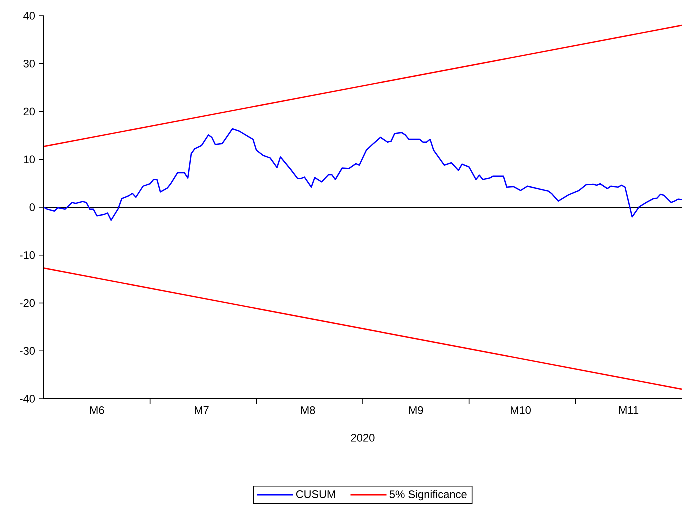  What do you see at coordinates (202, 410) in the screenshot?
I see `x-tick-label: M7` at bounding box center [202, 410].